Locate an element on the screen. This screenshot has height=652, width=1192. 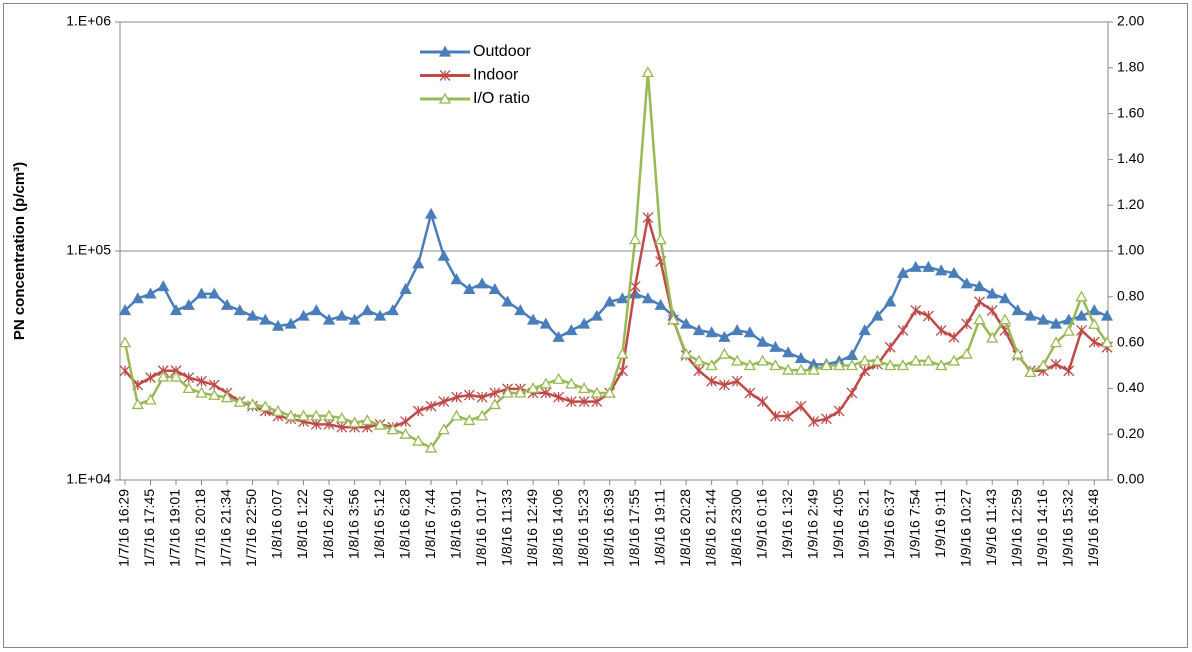
x-tick-label: 1/8/16 3:56 is located at coordinates (353, 524).